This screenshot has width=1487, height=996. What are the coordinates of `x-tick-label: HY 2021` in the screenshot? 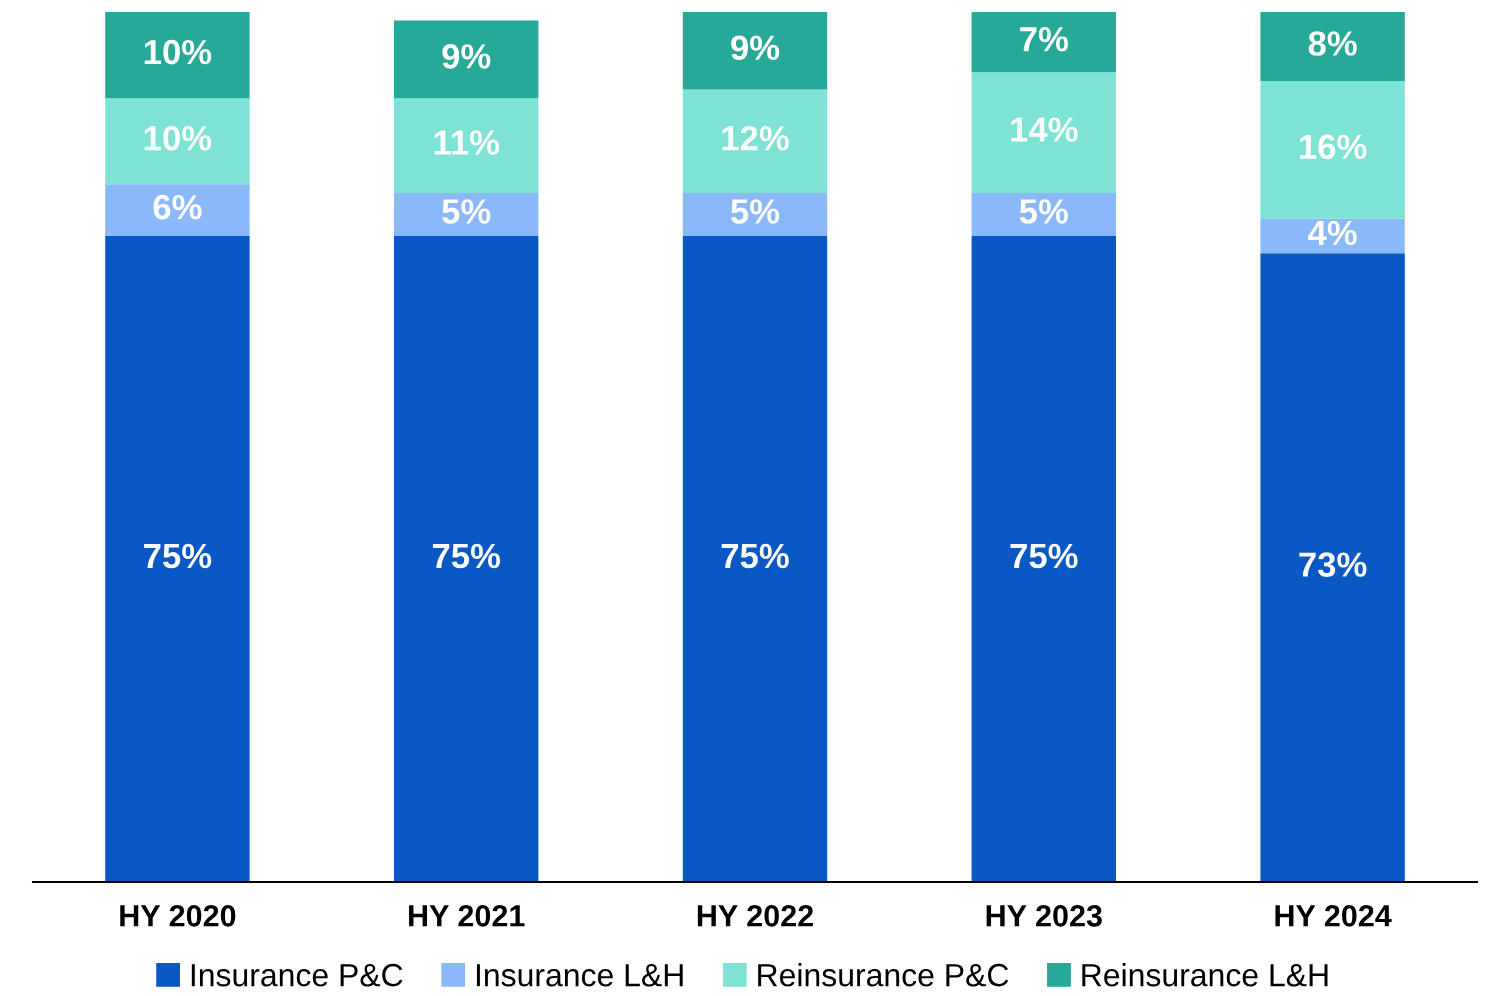 It's located at (467, 916).